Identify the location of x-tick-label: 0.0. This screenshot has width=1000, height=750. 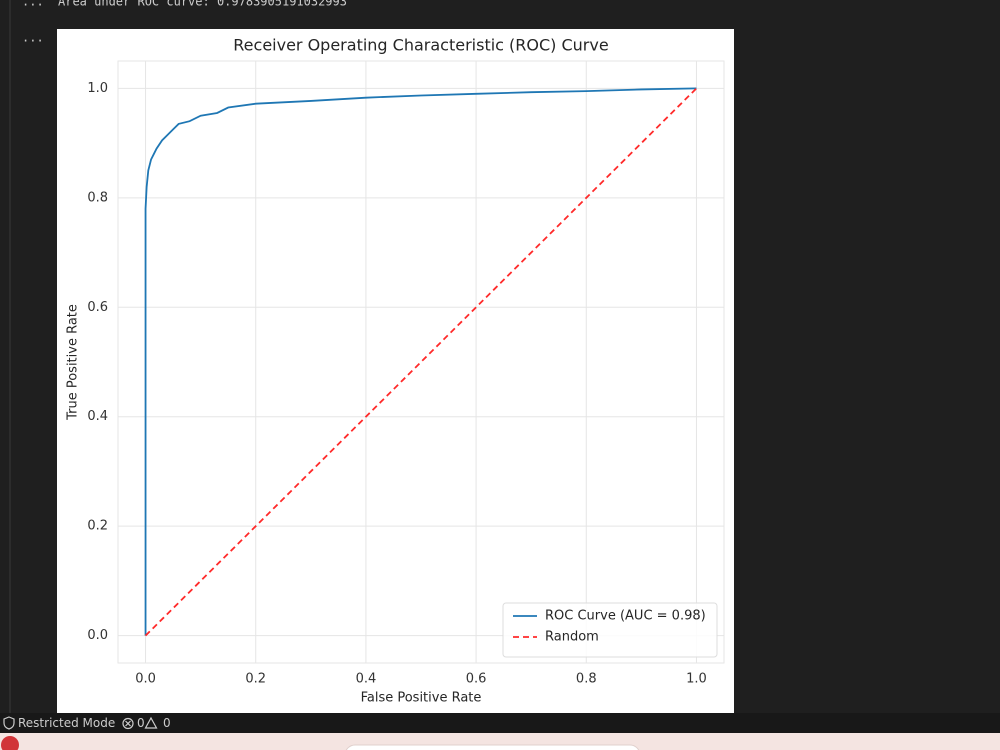
(145, 679).